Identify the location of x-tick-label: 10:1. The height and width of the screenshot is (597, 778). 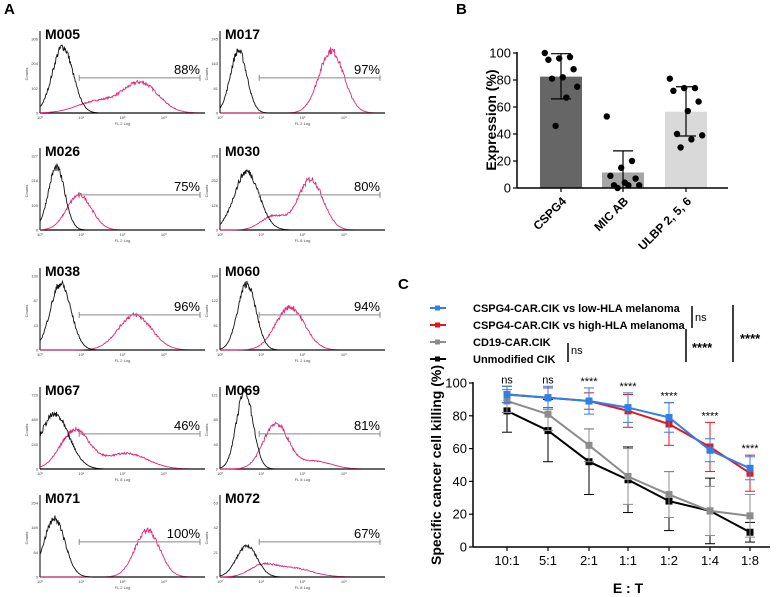
(506, 560).